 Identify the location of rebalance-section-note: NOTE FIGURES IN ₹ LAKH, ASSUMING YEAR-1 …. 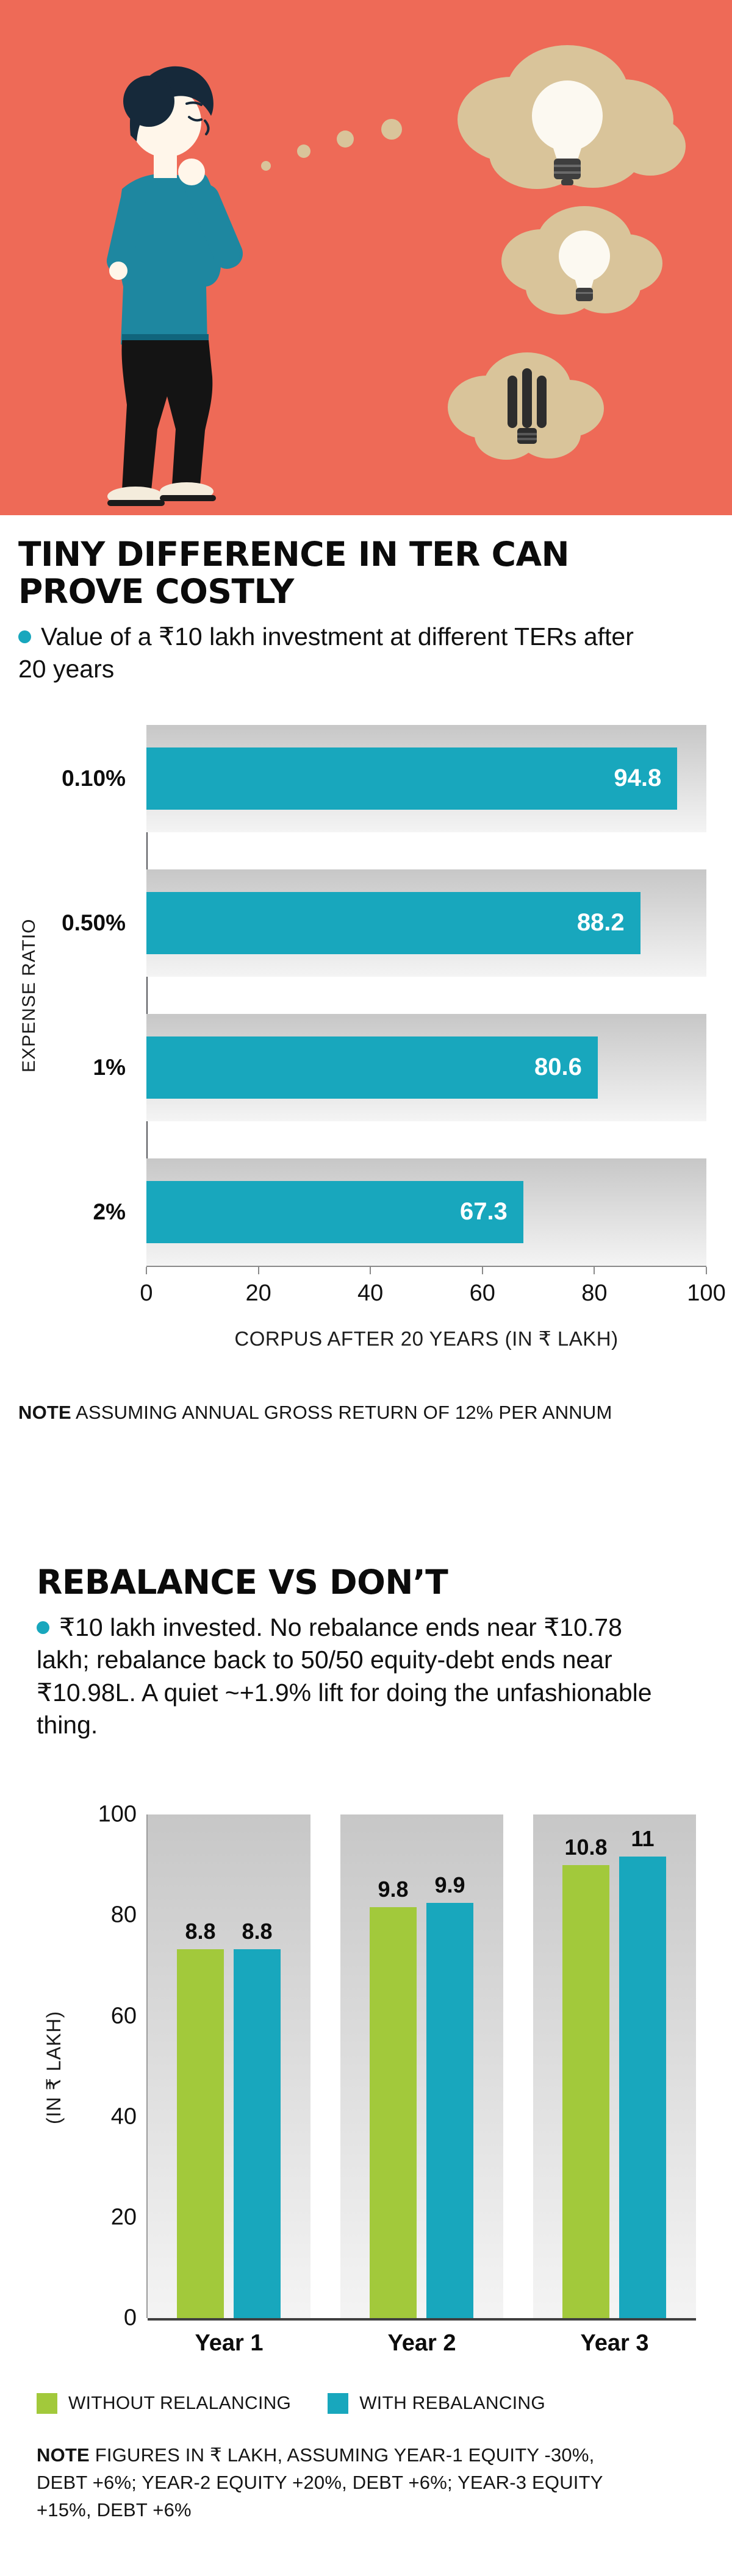
(329, 2483).